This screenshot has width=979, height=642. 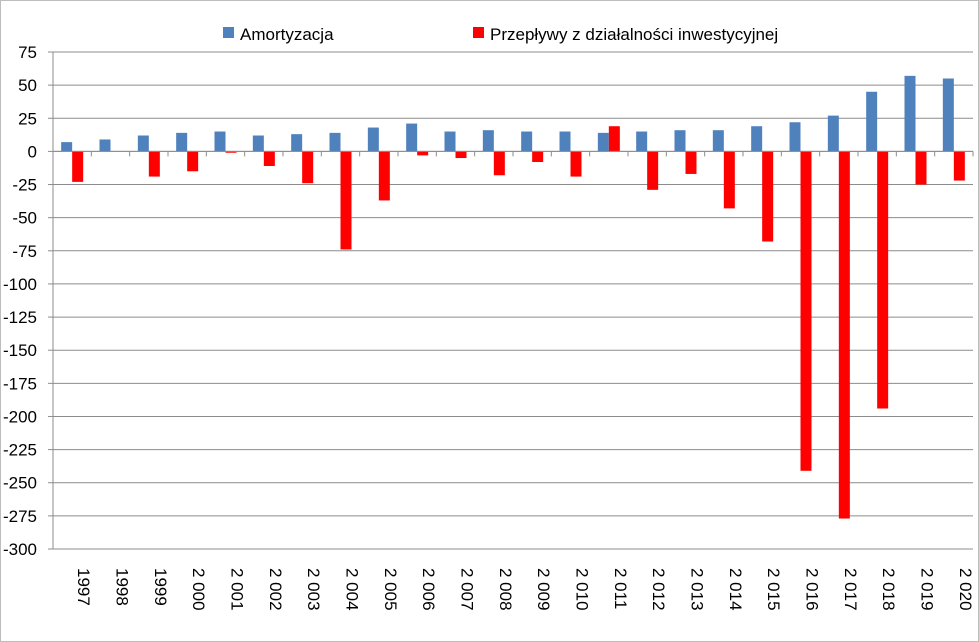 What do you see at coordinates (160, 587) in the screenshot?
I see `x-tick-label: 1999` at bounding box center [160, 587].